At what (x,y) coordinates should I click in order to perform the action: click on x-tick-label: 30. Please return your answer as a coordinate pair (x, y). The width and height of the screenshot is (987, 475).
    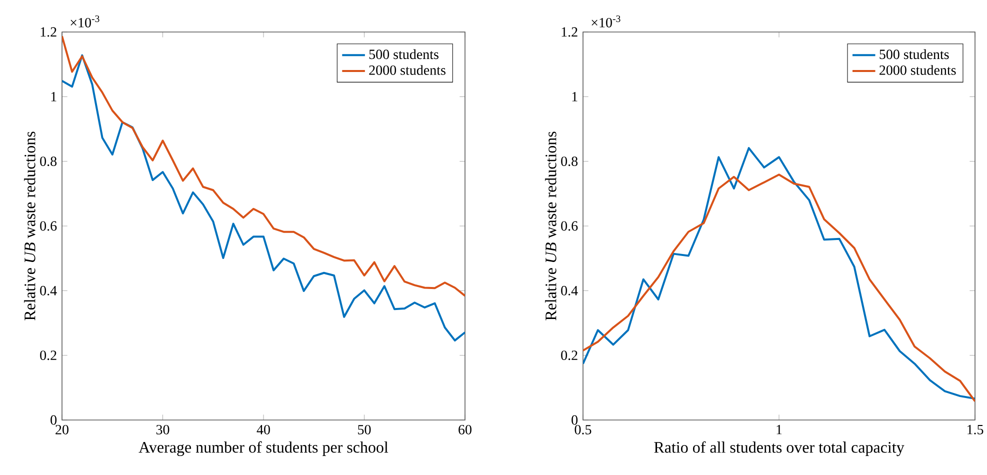
    Looking at the image, I should click on (163, 429).